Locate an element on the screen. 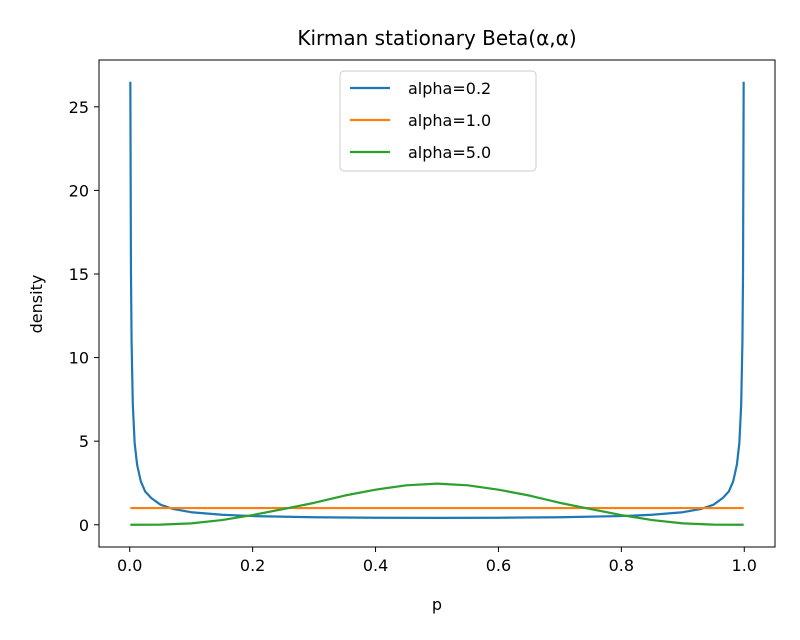  legend-label-0: alpha=0.2 is located at coordinates (449, 88).